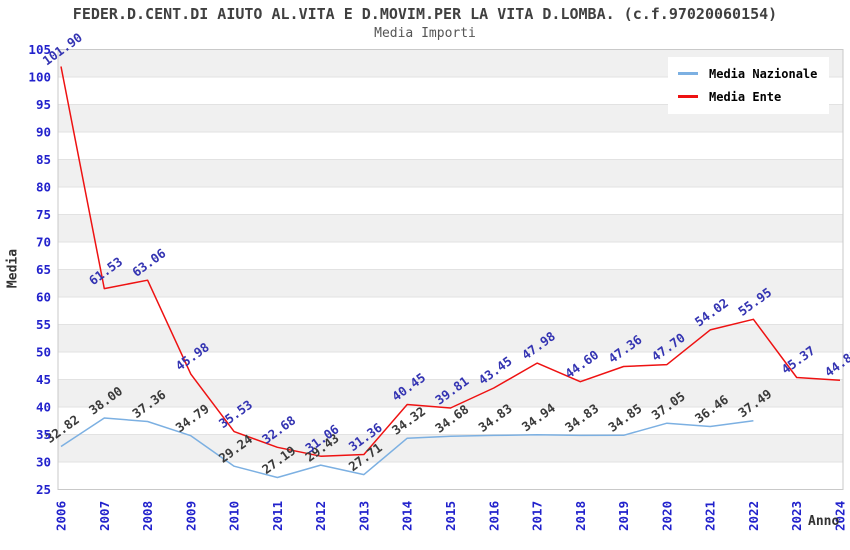  Describe the element at coordinates (796, 516) in the screenshot. I see `x-tick-label: 2023` at that location.